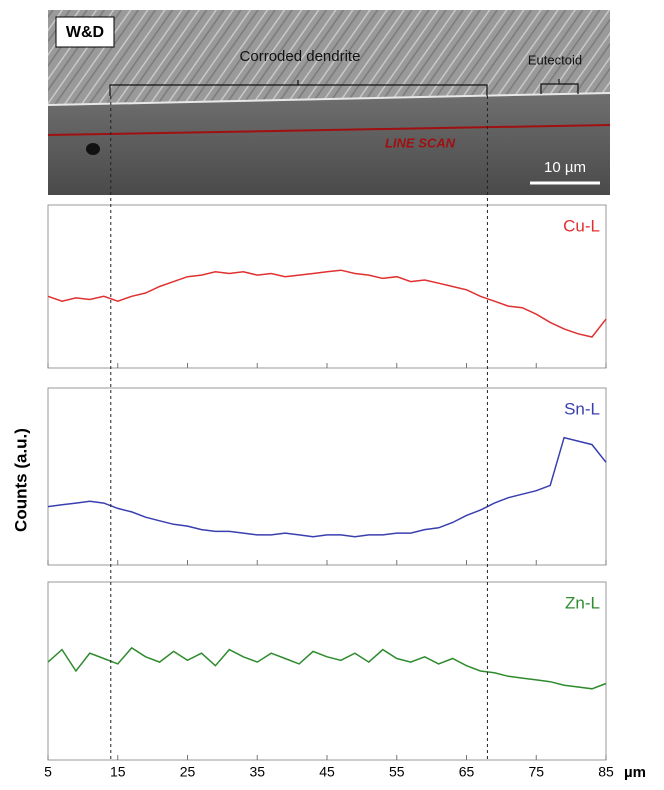 This screenshot has height=790, width=664. Describe the element at coordinates (582, 408) in the screenshot. I see `series-label: Sn-L` at that location.